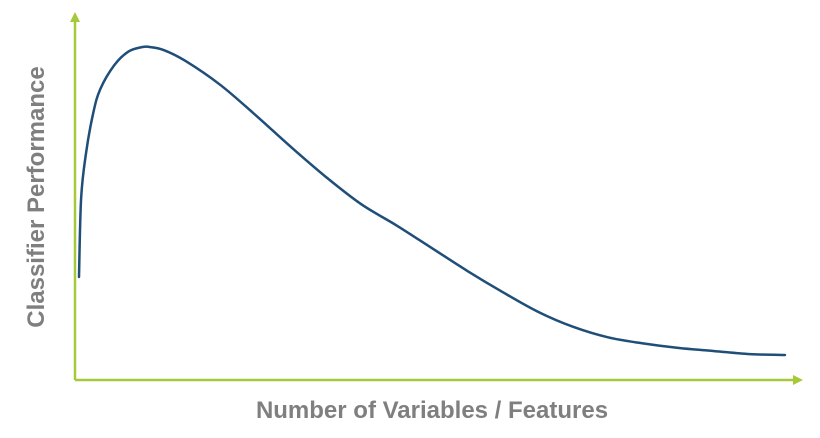  What do you see at coordinates (798, 380) in the screenshot?
I see `x-axis-arrow` at bounding box center [798, 380].